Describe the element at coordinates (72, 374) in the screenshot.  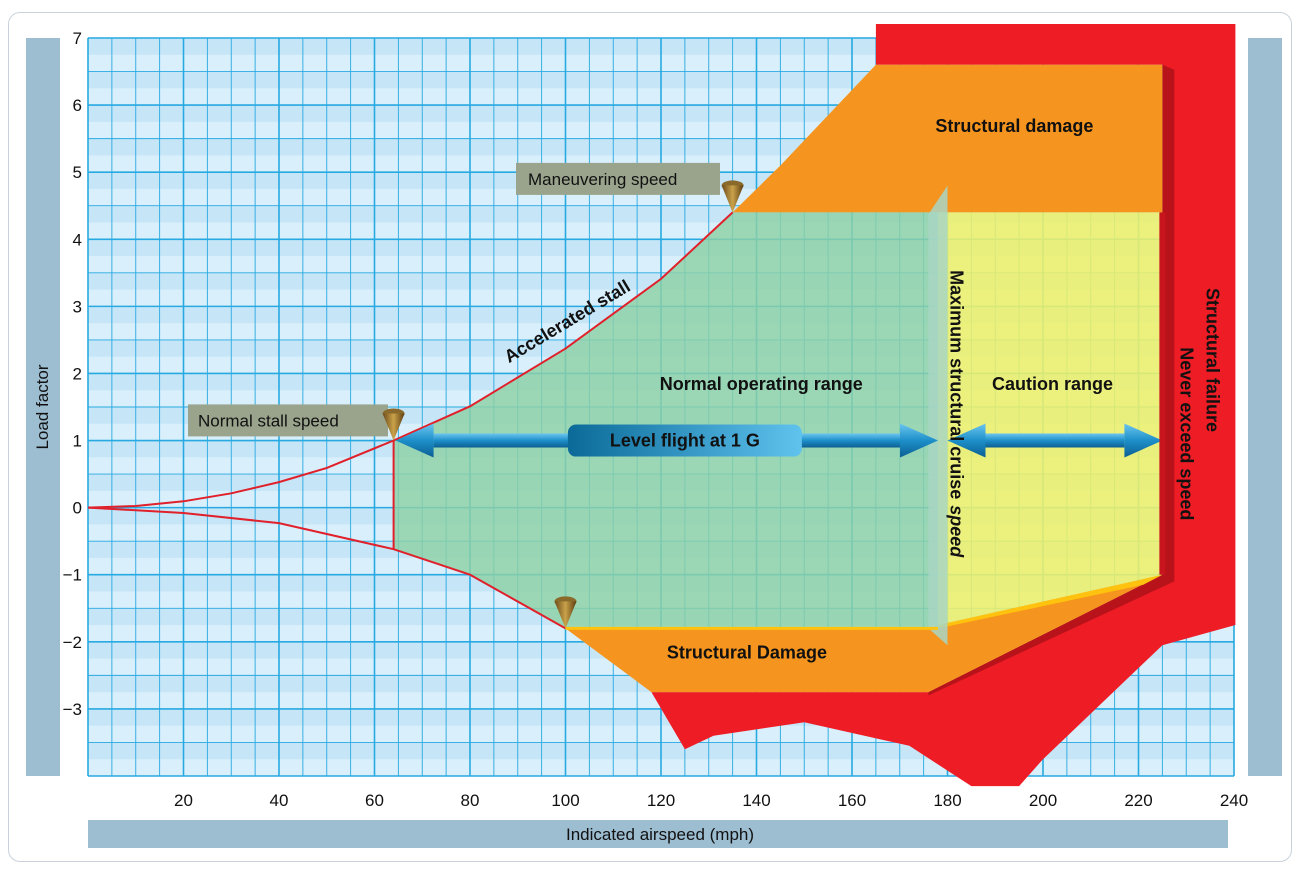
I see `y-tick-labels: 7 6 5 4 3 2 1 0 −1 −2 −3` at that location.